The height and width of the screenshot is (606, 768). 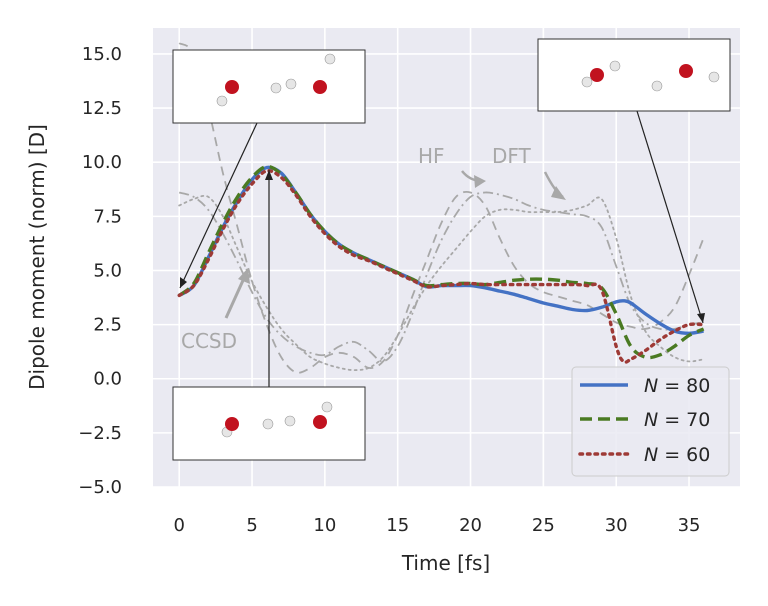 What do you see at coordinates (209, 341) in the screenshot?
I see `annotation-ccsd: CCSD` at bounding box center [209, 341].